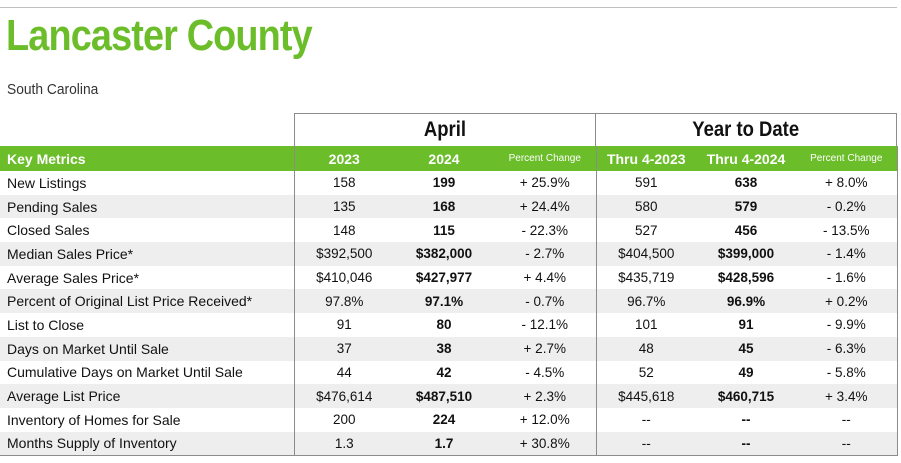 The image size is (901, 463). What do you see at coordinates (847, 254) in the screenshot?
I see `ytd-percent-change: - 1.4%` at bounding box center [847, 254].